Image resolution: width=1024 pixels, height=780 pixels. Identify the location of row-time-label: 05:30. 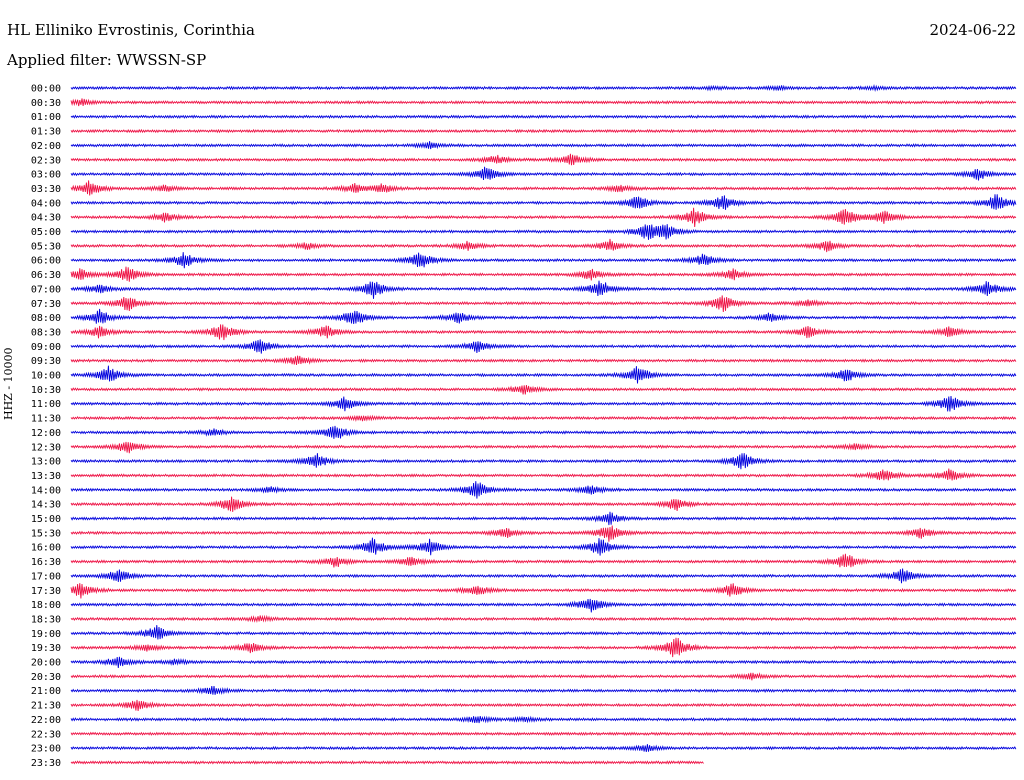
(46, 246).